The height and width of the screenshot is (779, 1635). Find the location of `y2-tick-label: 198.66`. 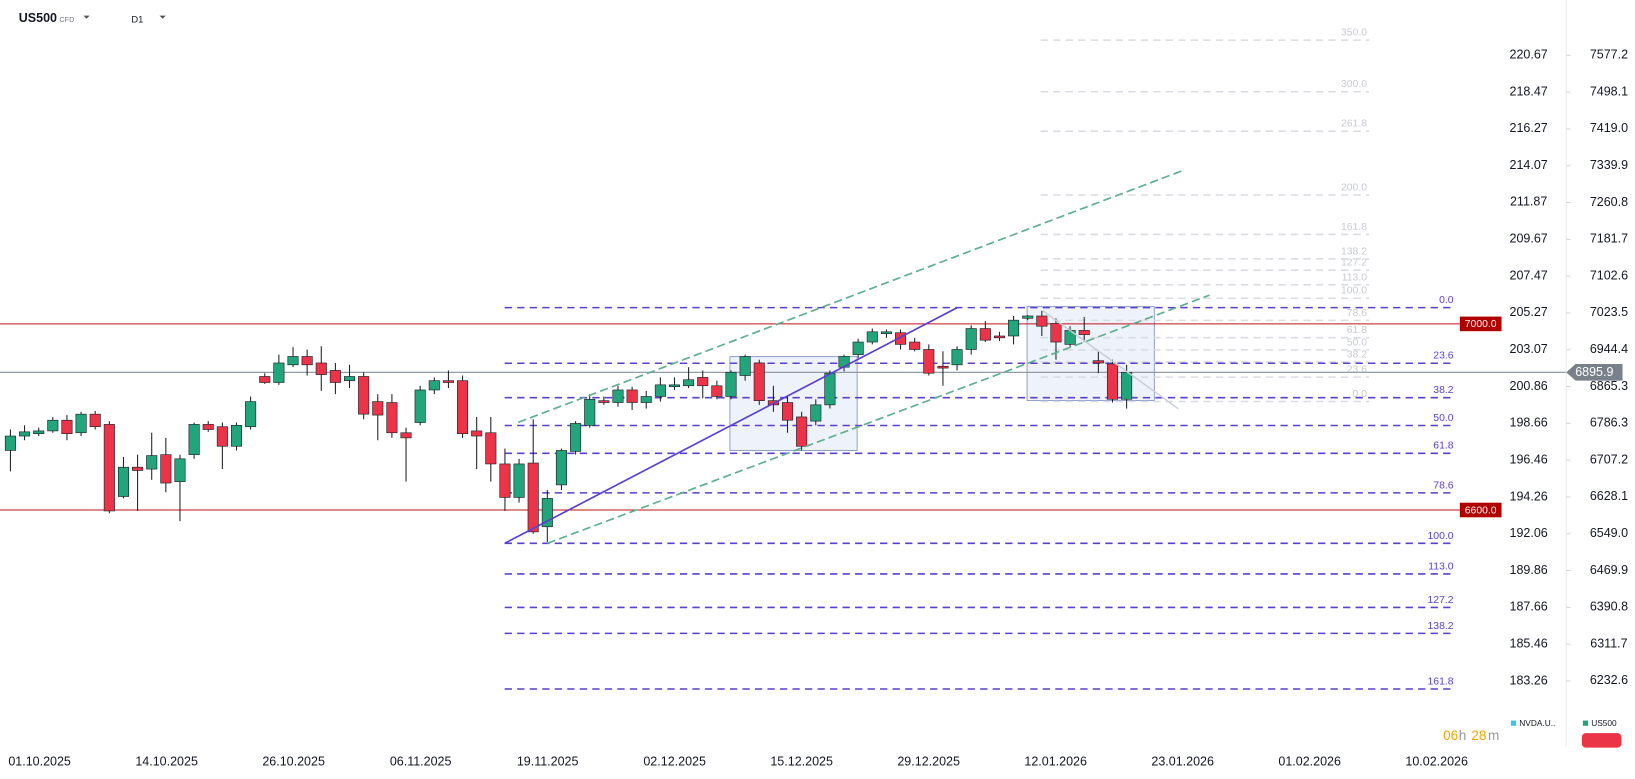

y2-tick-label: 198.66 is located at coordinates (1529, 423).